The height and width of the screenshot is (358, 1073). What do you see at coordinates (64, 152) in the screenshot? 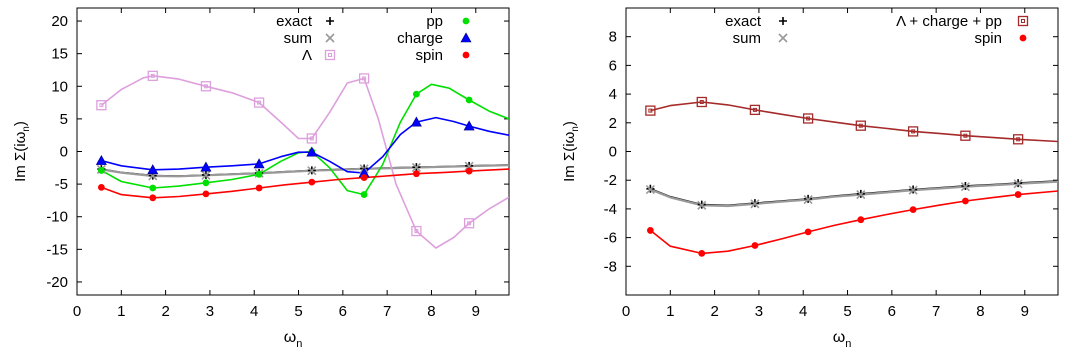
I see `y-tick-label: 0` at bounding box center [64, 152].